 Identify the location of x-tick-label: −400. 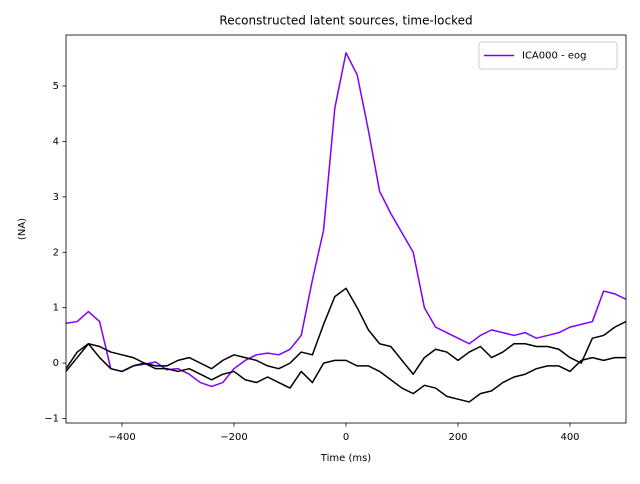
(121, 437).